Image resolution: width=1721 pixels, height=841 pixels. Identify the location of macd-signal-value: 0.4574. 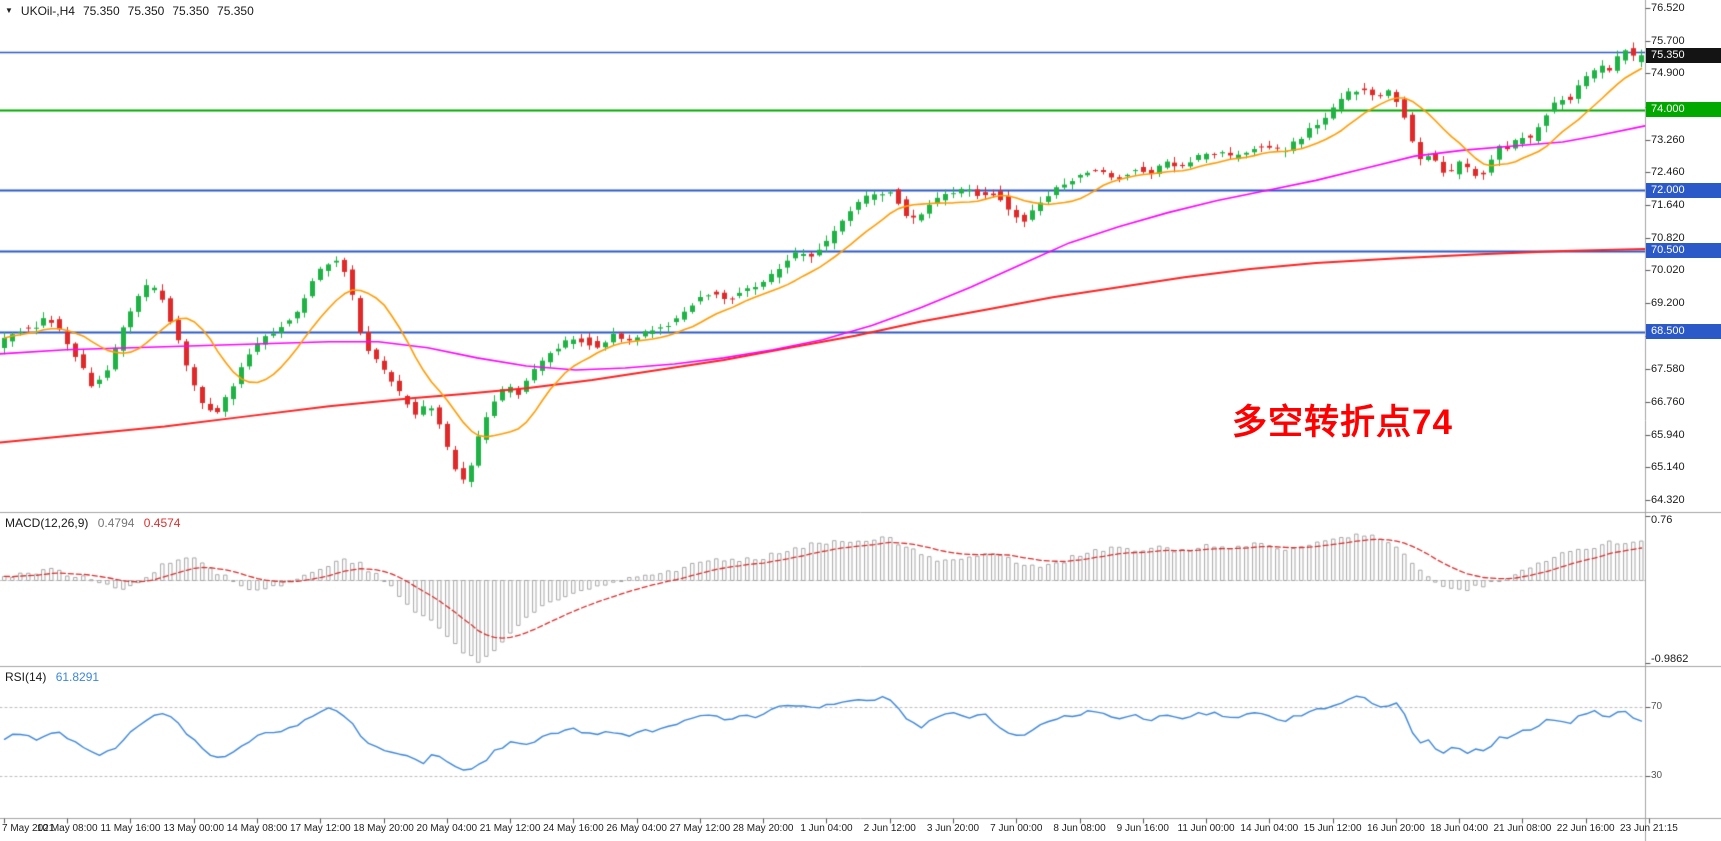
(162, 523).